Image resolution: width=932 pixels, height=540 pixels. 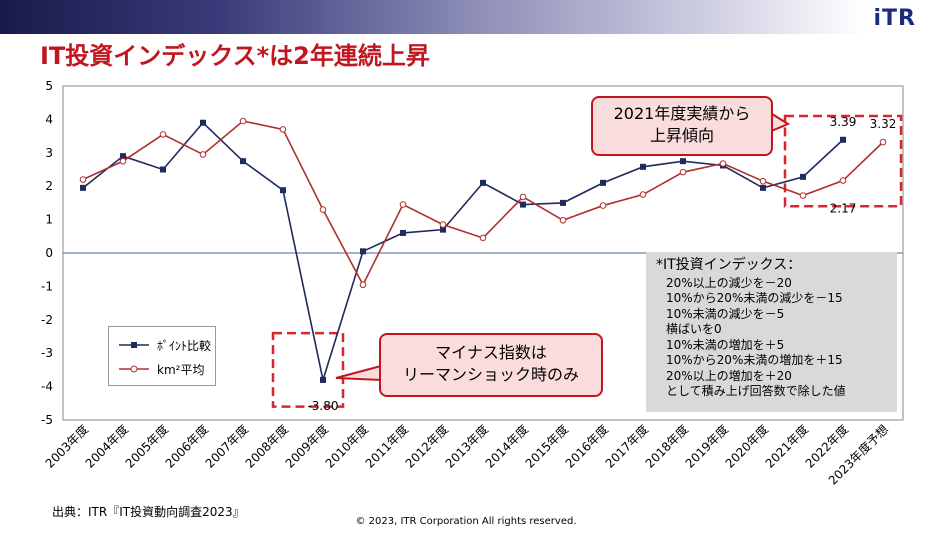 I want to click on y-tick-label: 5, so click(x=49, y=86).